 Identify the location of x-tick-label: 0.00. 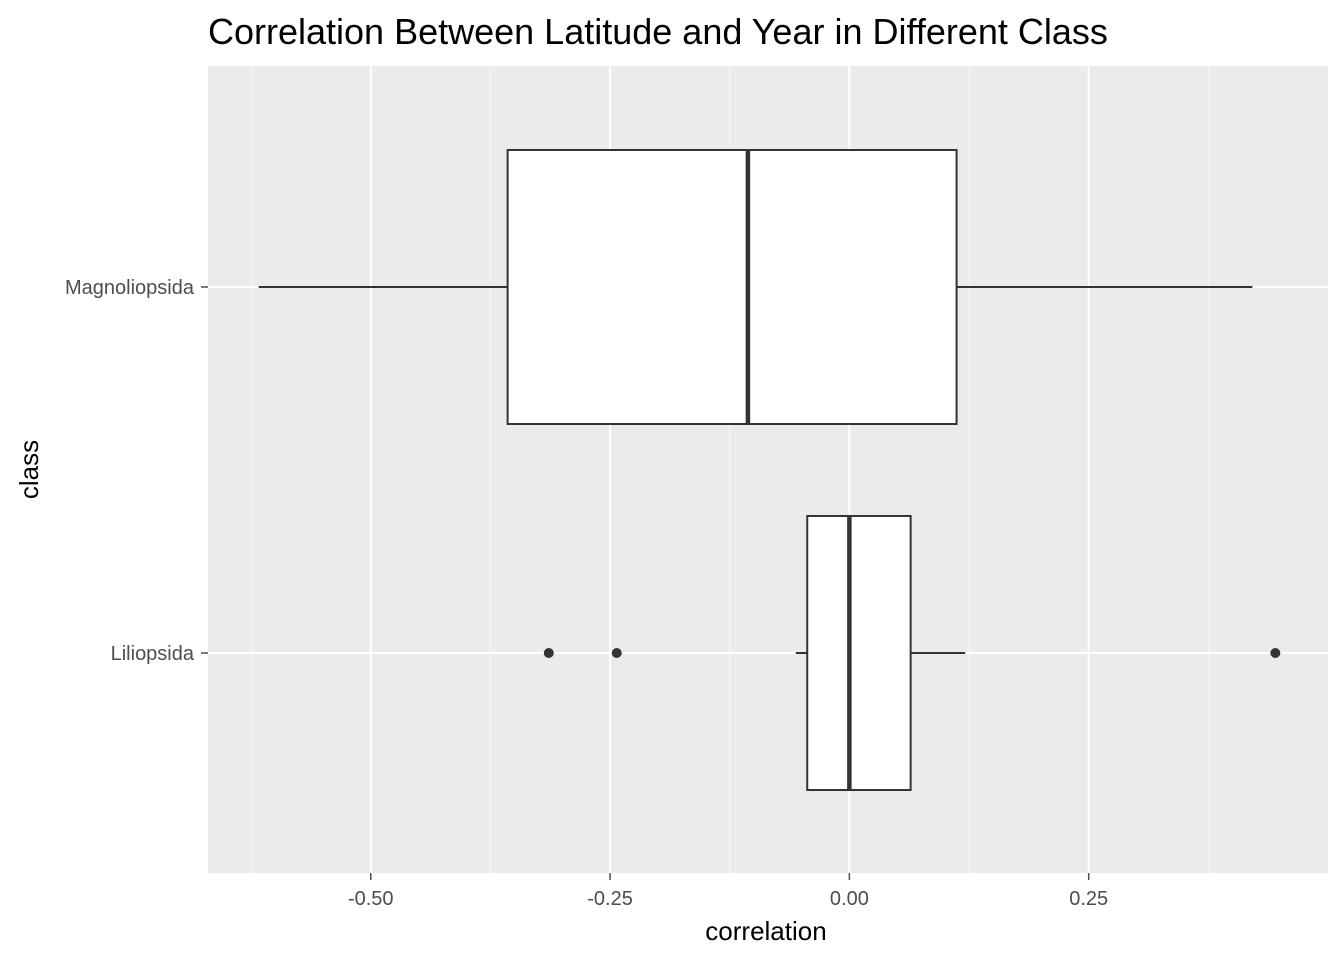
(849, 899).